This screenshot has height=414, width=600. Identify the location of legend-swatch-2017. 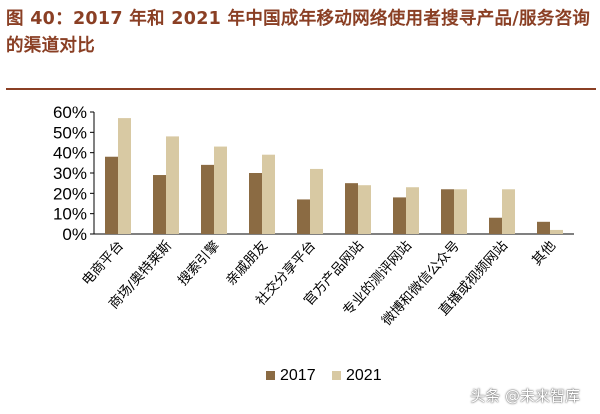
(270, 375).